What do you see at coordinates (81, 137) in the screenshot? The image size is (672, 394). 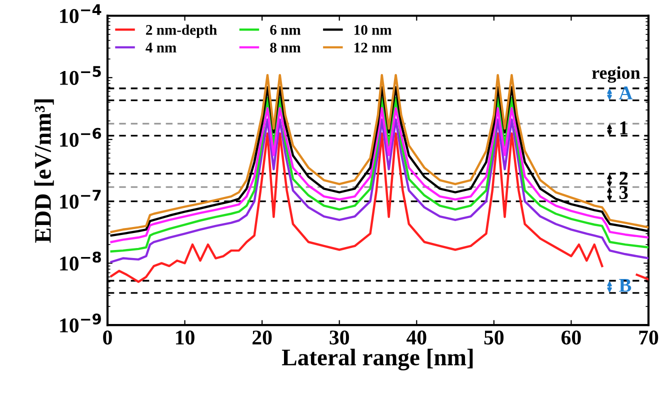 I see `y-tick-label: 10$^{−6}$` at bounding box center [81, 137].